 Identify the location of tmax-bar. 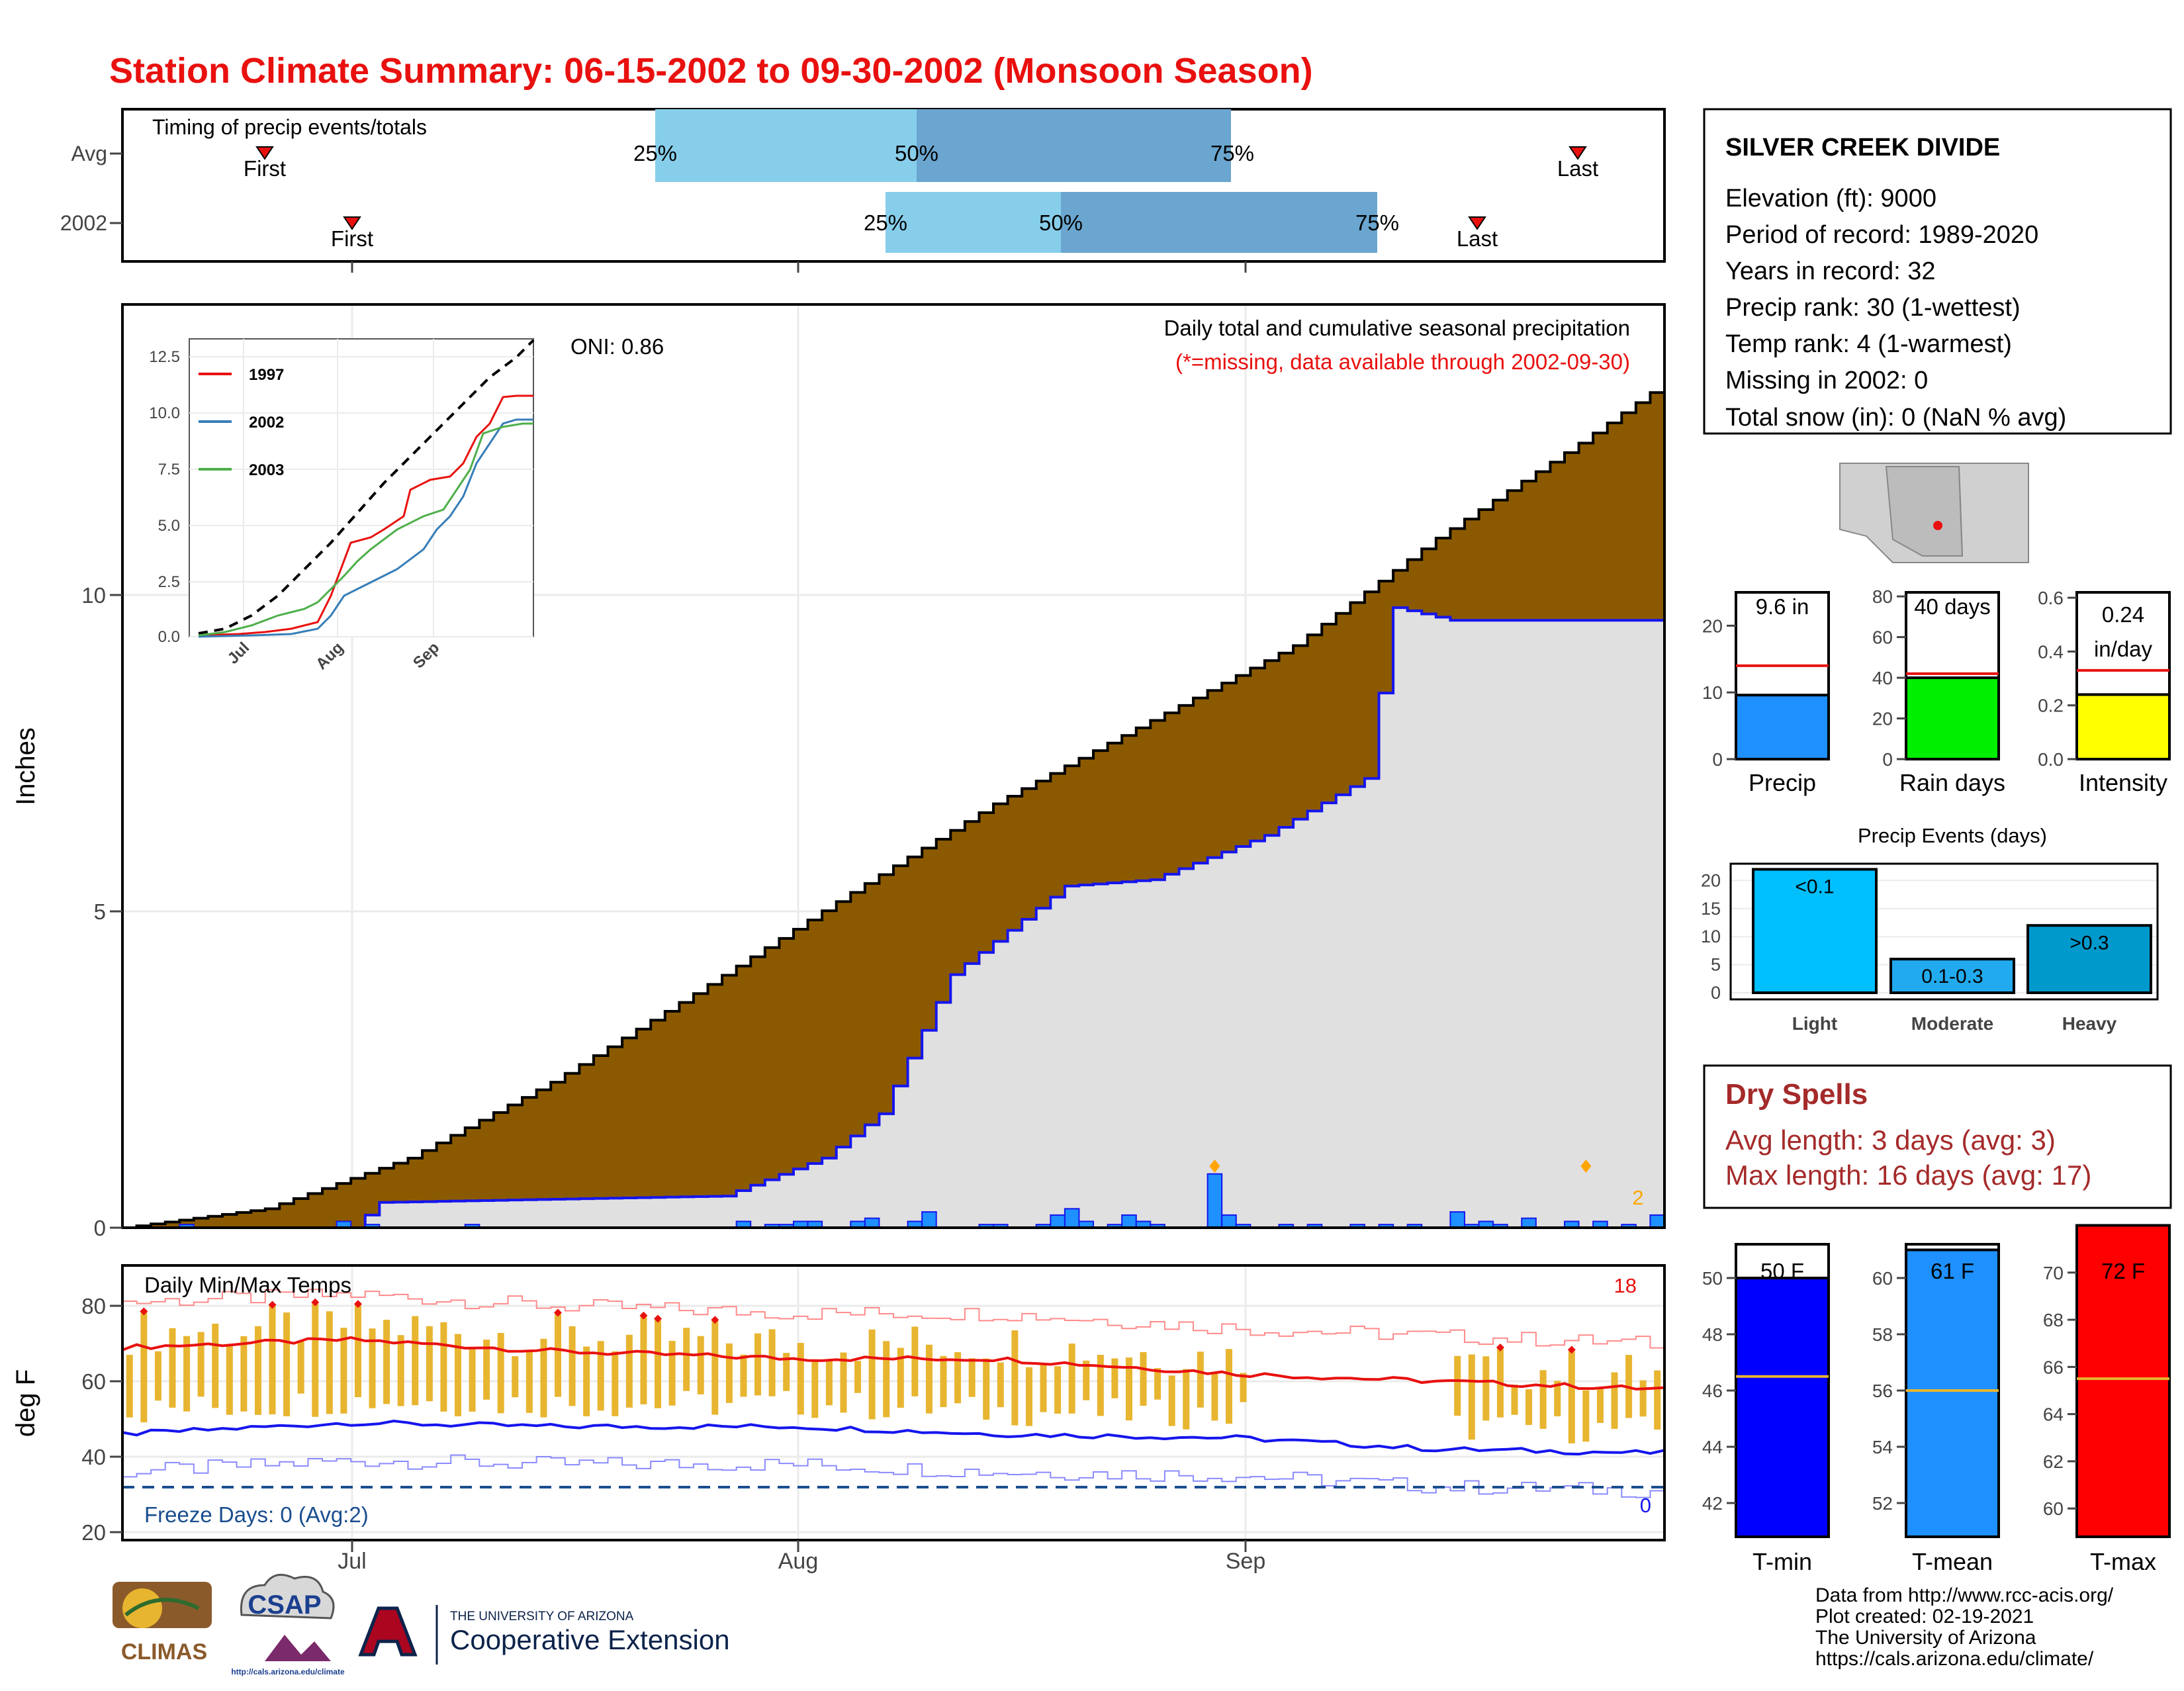
(2123, 1381).